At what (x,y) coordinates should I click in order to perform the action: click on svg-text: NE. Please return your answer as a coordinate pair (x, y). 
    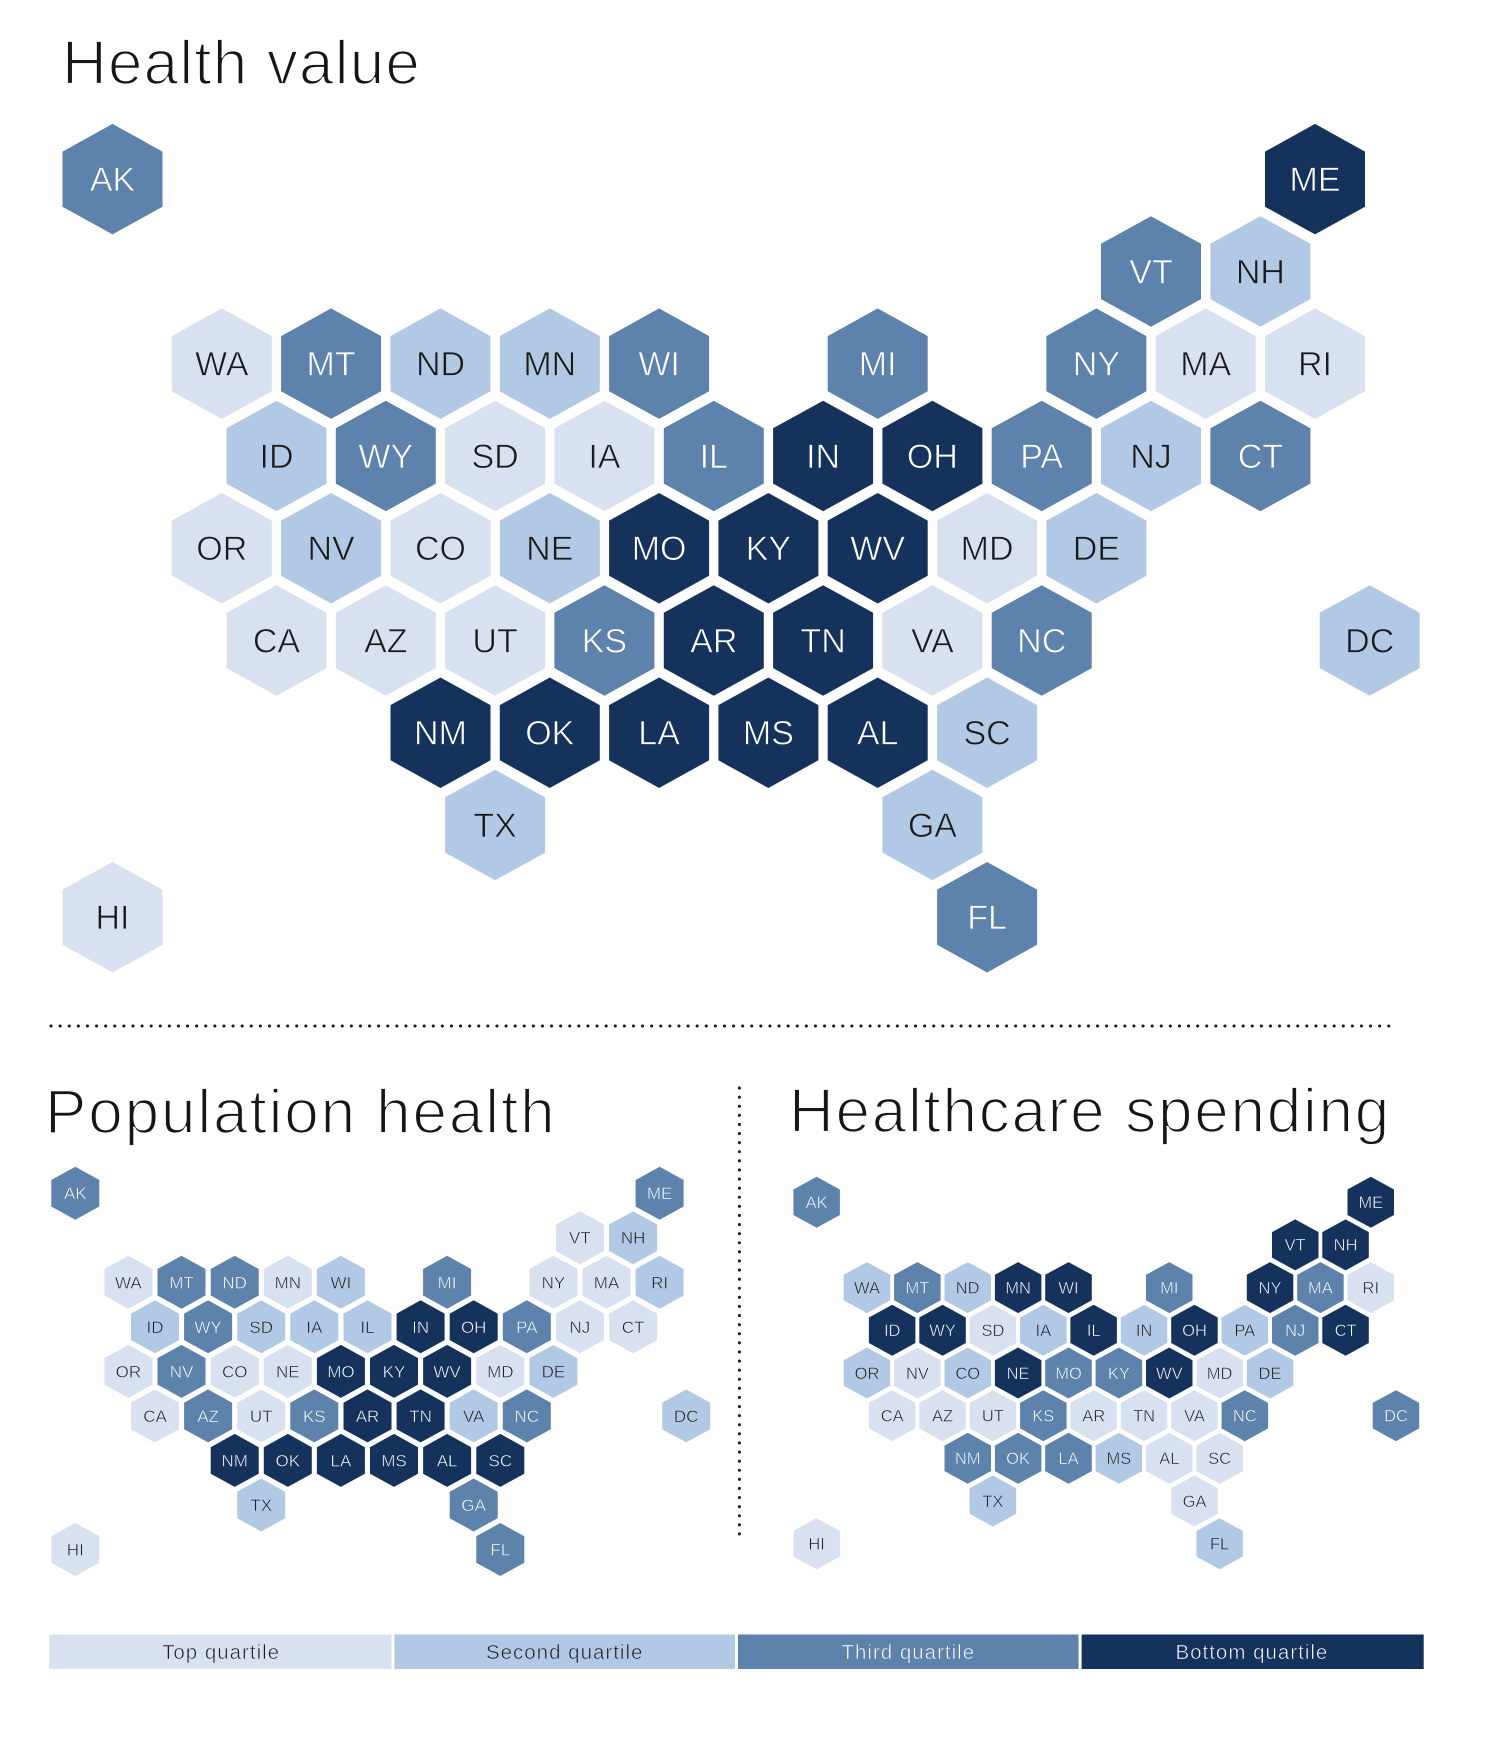
    Looking at the image, I should click on (549, 549).